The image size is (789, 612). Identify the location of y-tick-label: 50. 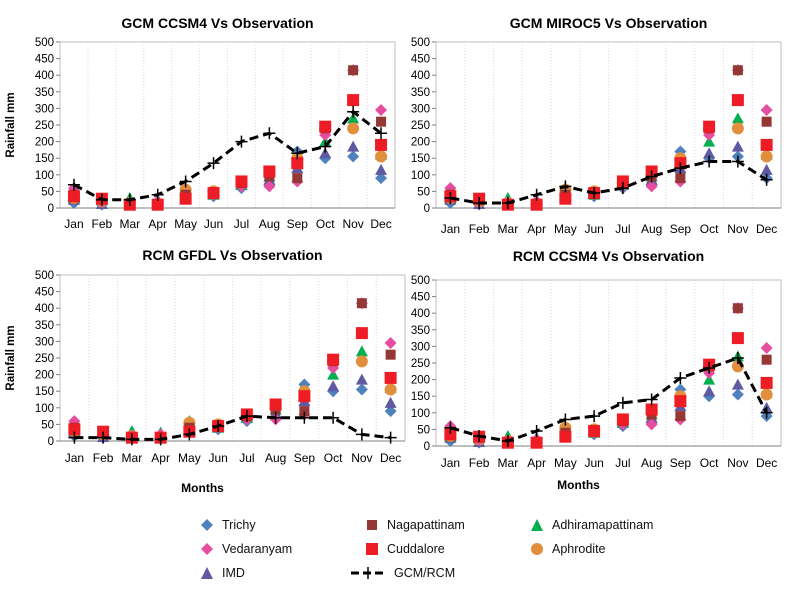
(423, 192).